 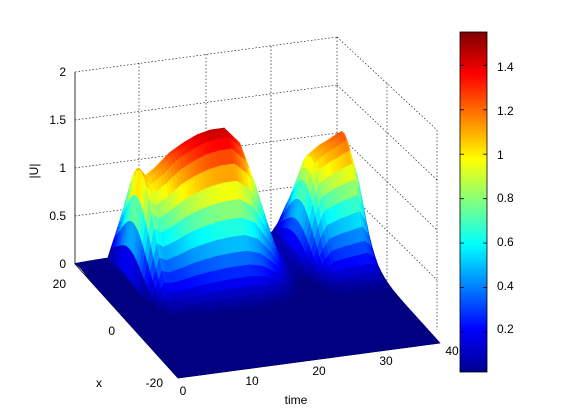 What do you see at coordinates (99, 383) in the screenshot?
I see `y-axis-label: x` at bounding box center [99, 383].